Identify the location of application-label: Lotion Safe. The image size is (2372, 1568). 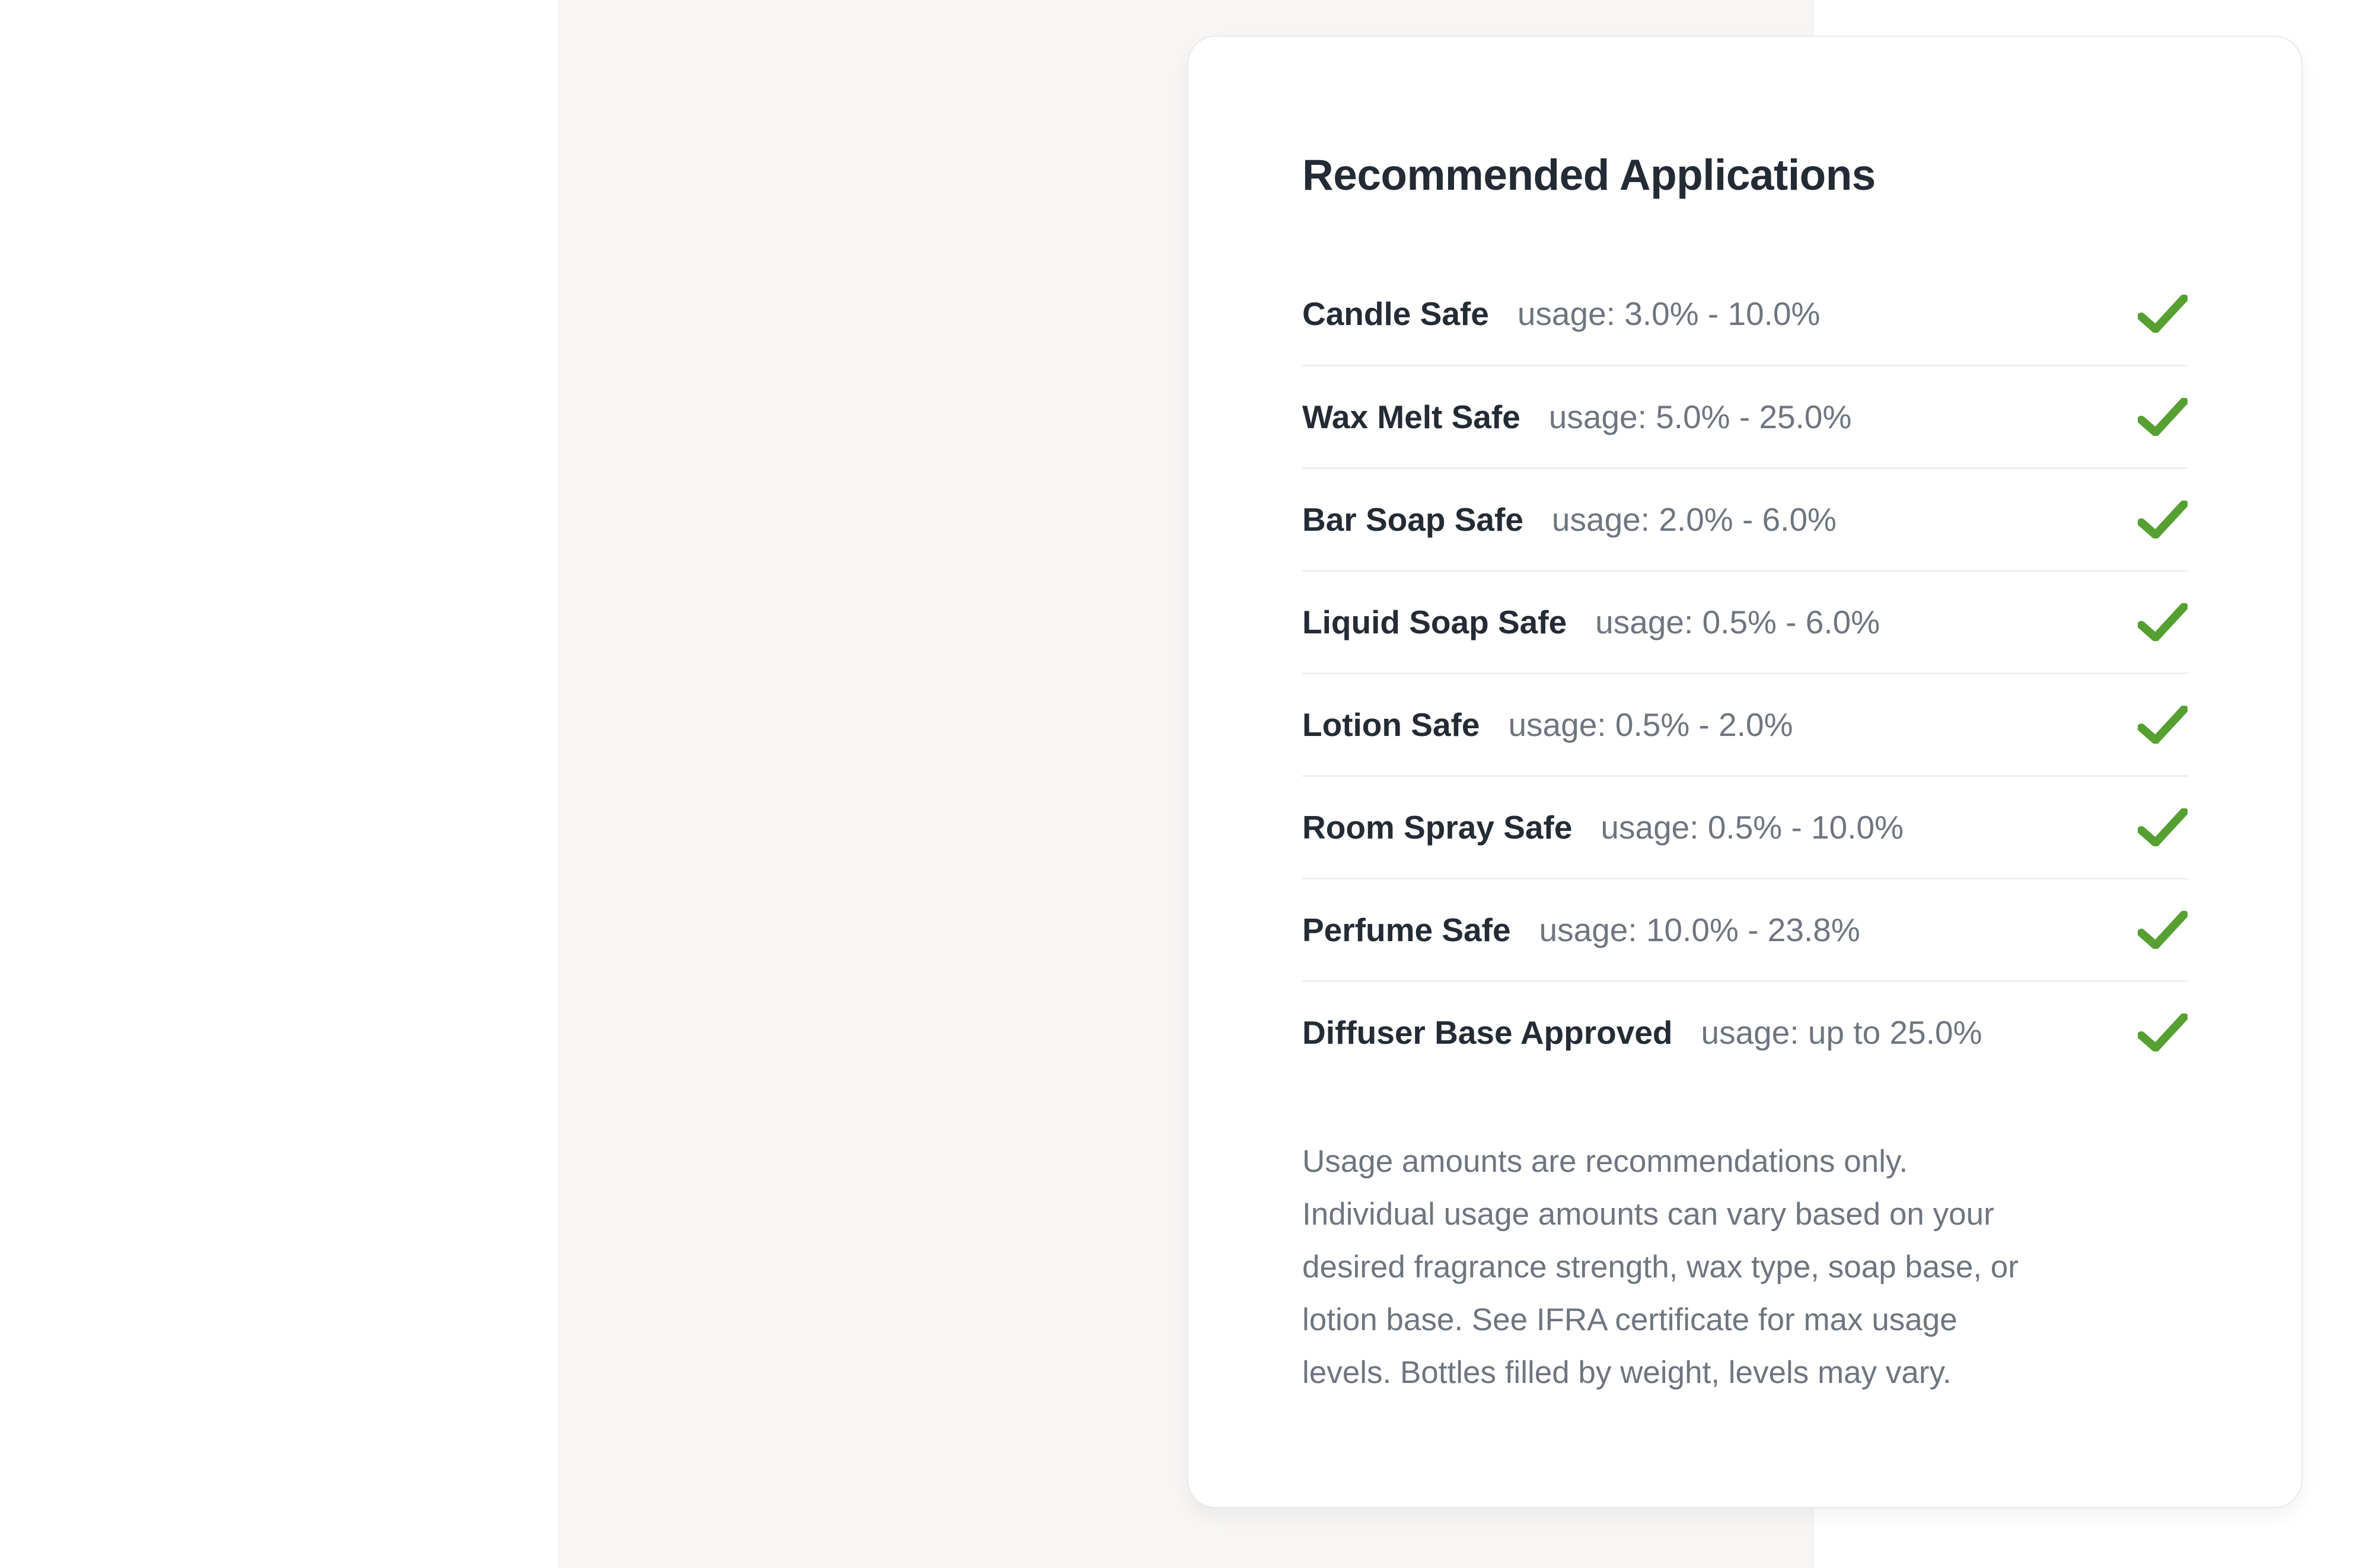
(1391, 724).